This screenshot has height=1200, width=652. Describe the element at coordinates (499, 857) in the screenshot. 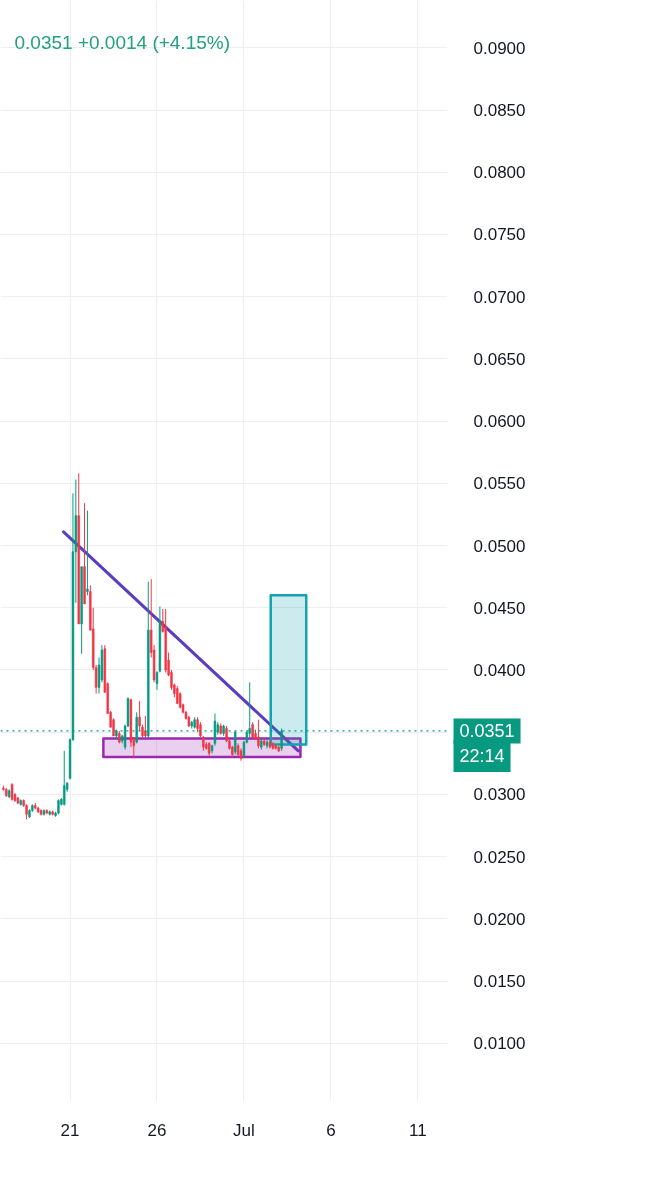

I see `y-tick-label: 0.0250` at that location.